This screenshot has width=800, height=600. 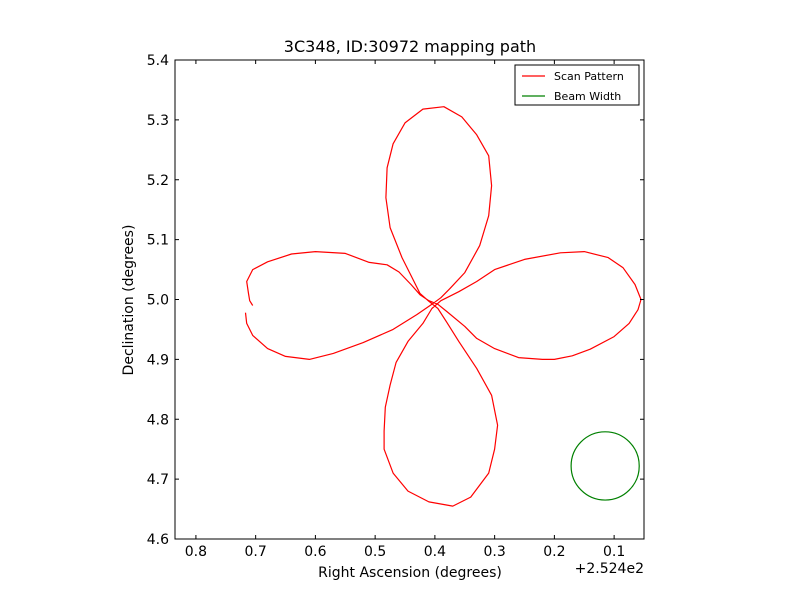 I want to click on y-tick-label: 4.9, so click(x=158, y=360).